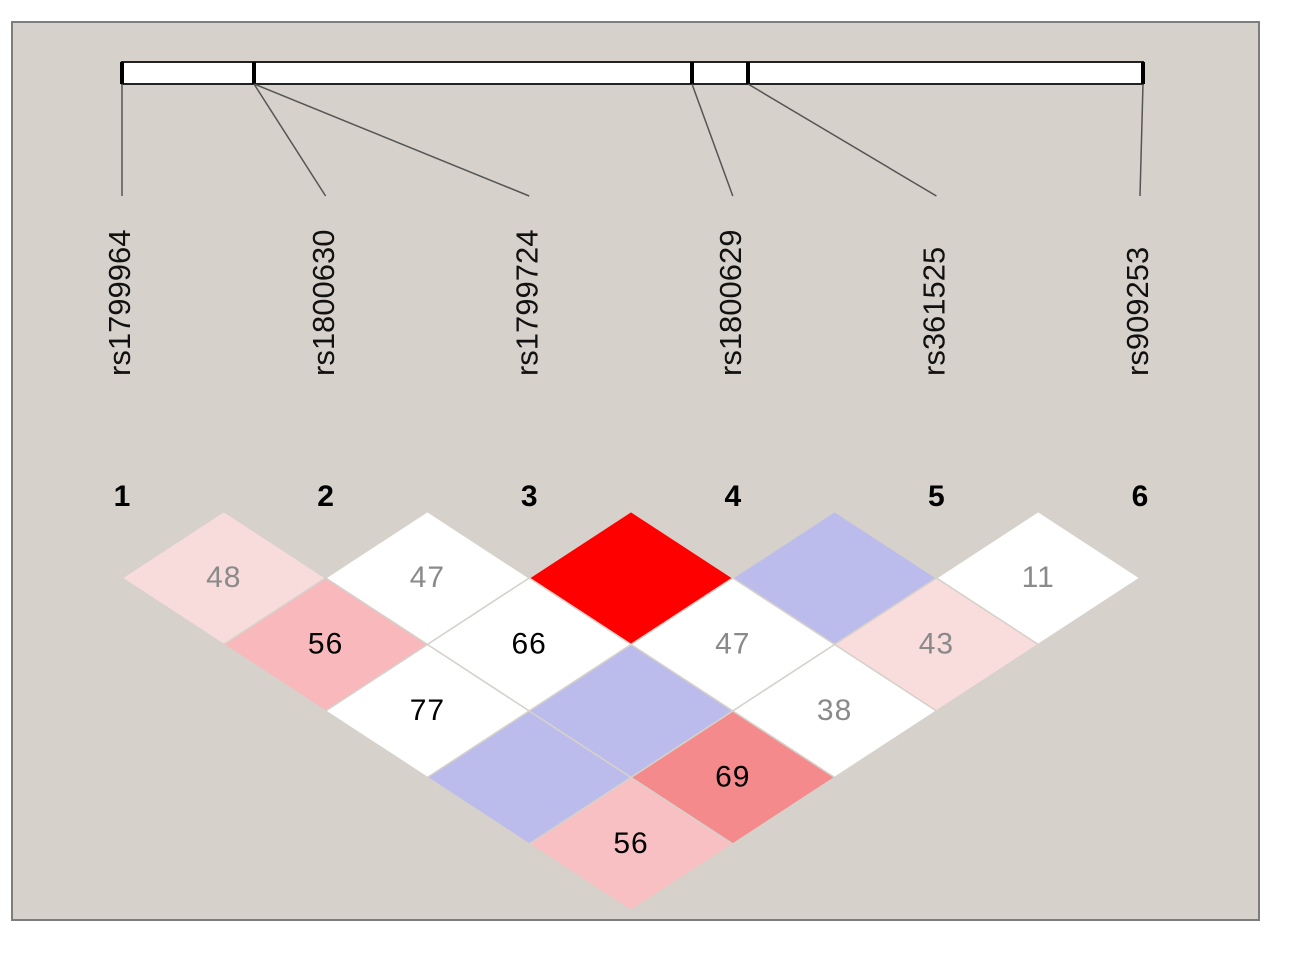  I want to click on ld-value: 66, so click(529, 643).